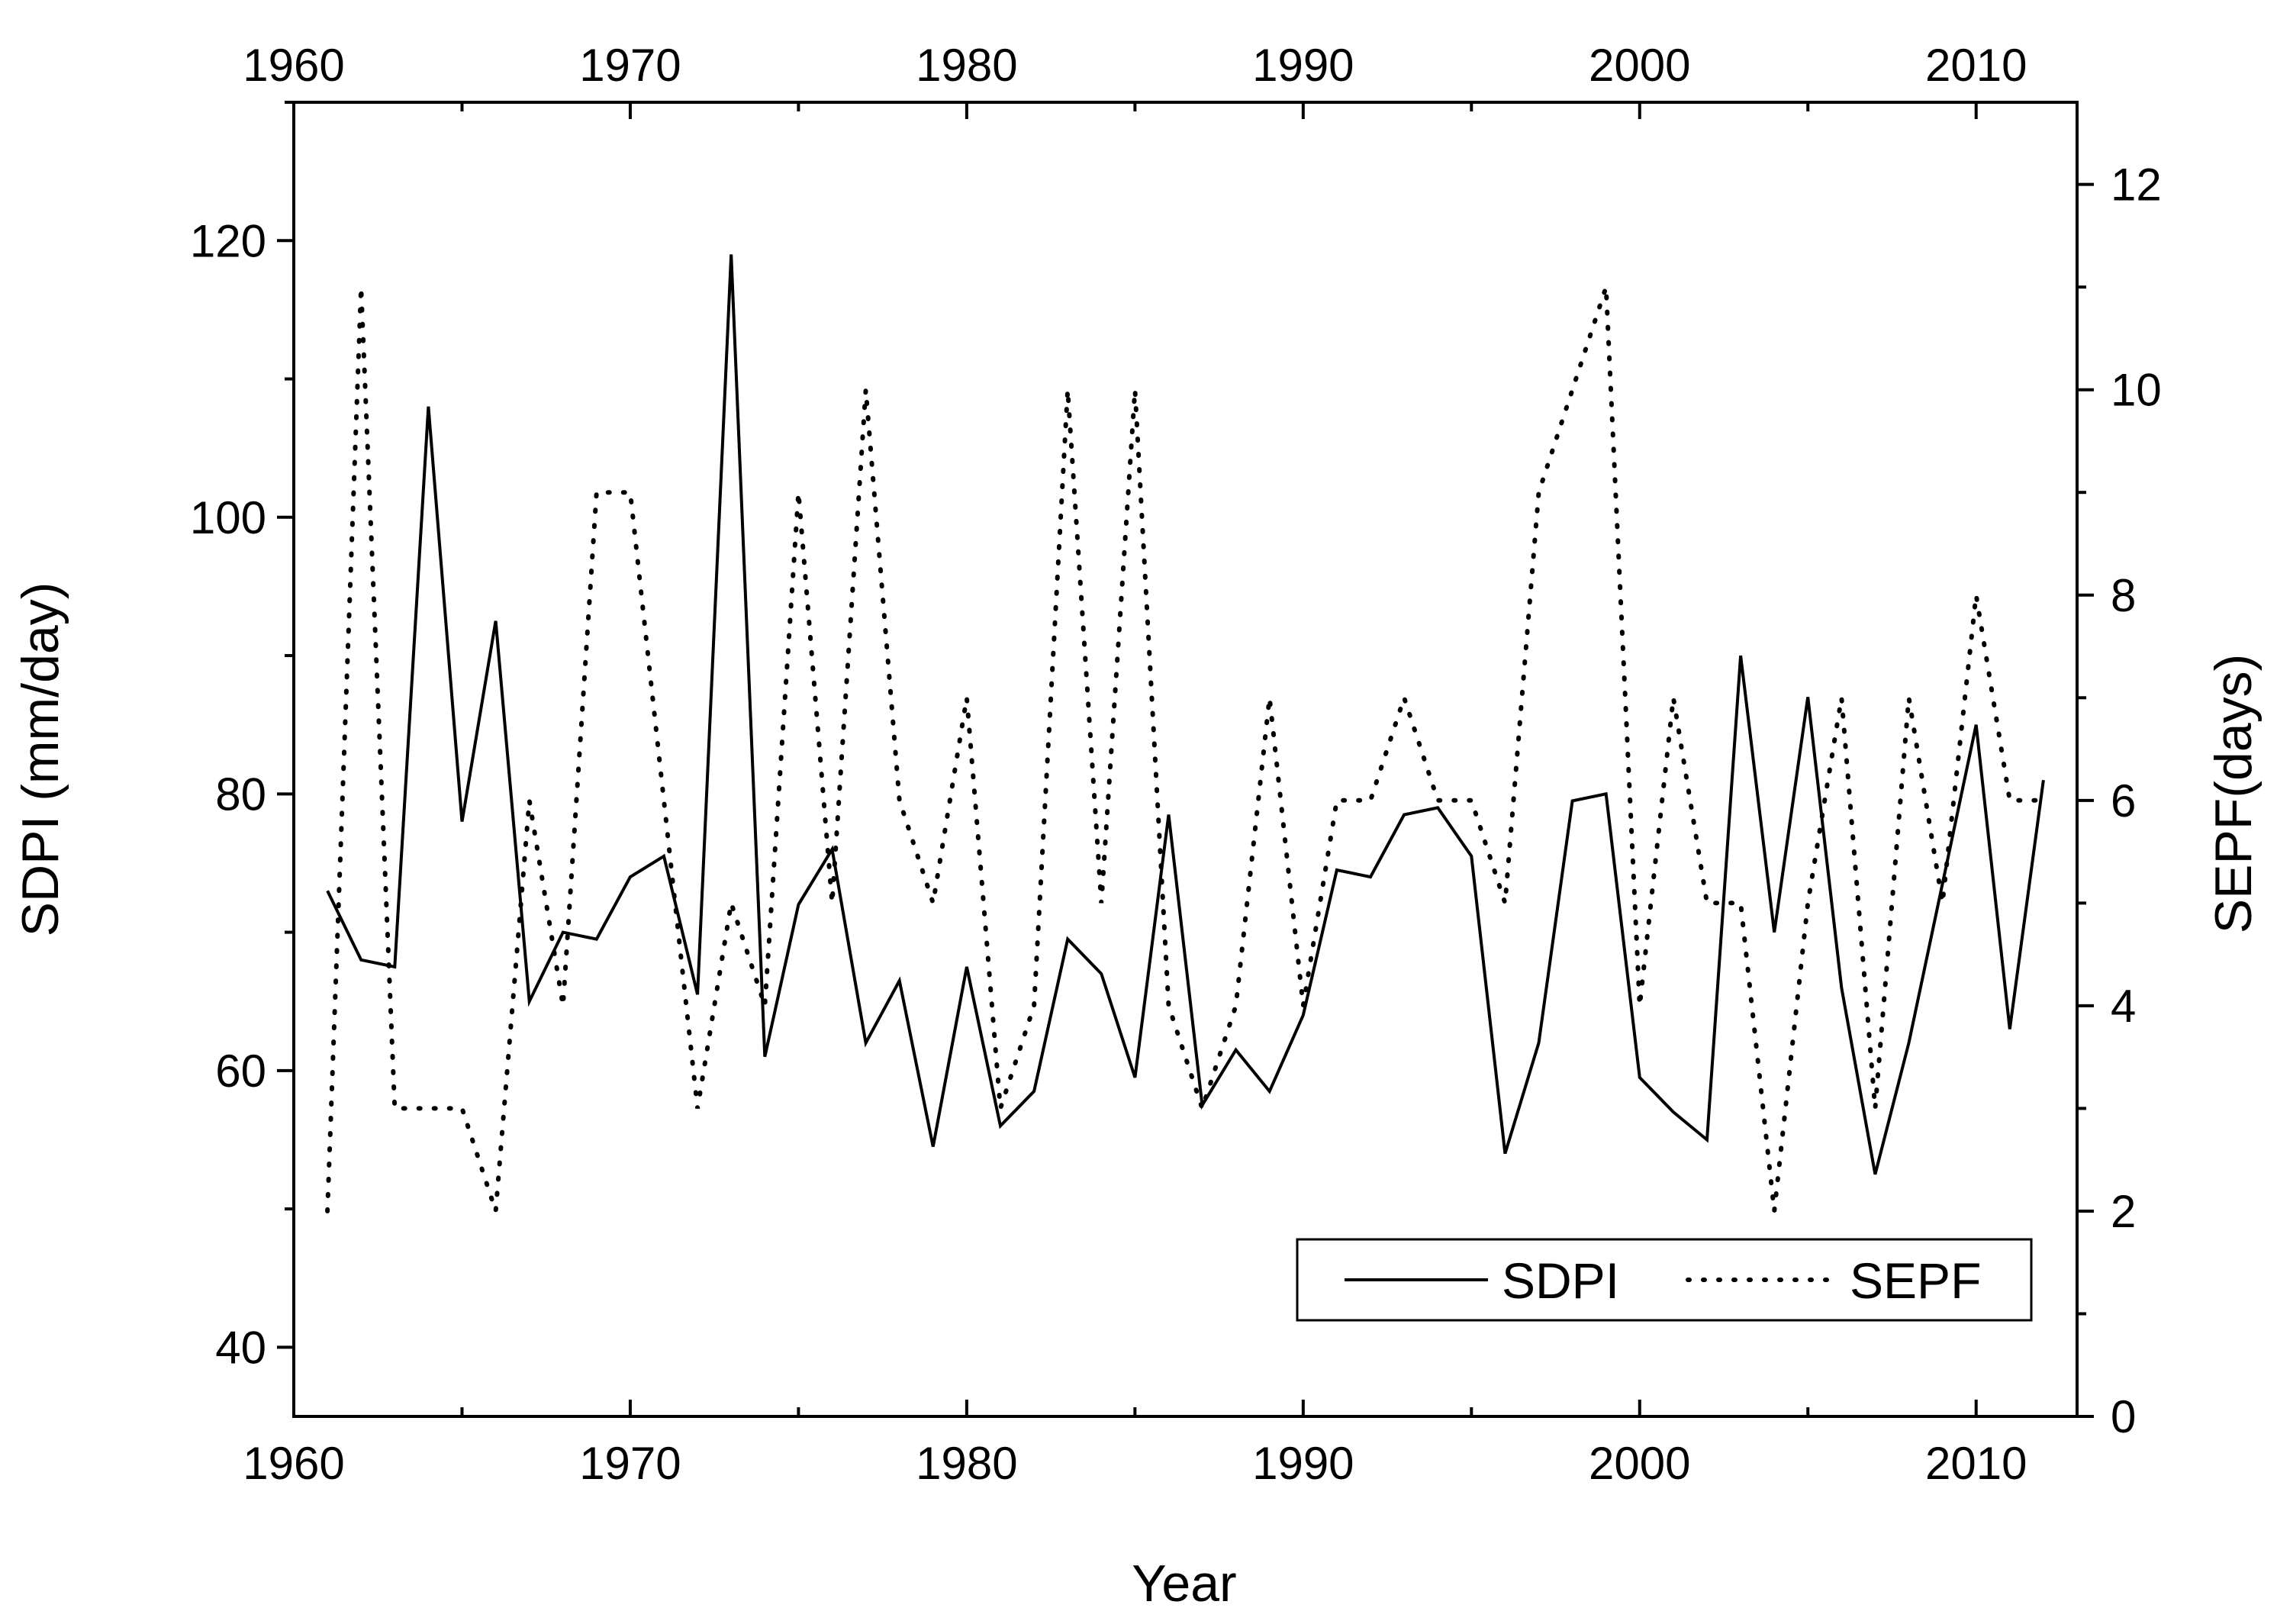 This screenshot has height=1624, width=2277. Describe the element at coordinates (2123, 595) in the screenshot. I see `y-right-tick-label: 8` at that location.